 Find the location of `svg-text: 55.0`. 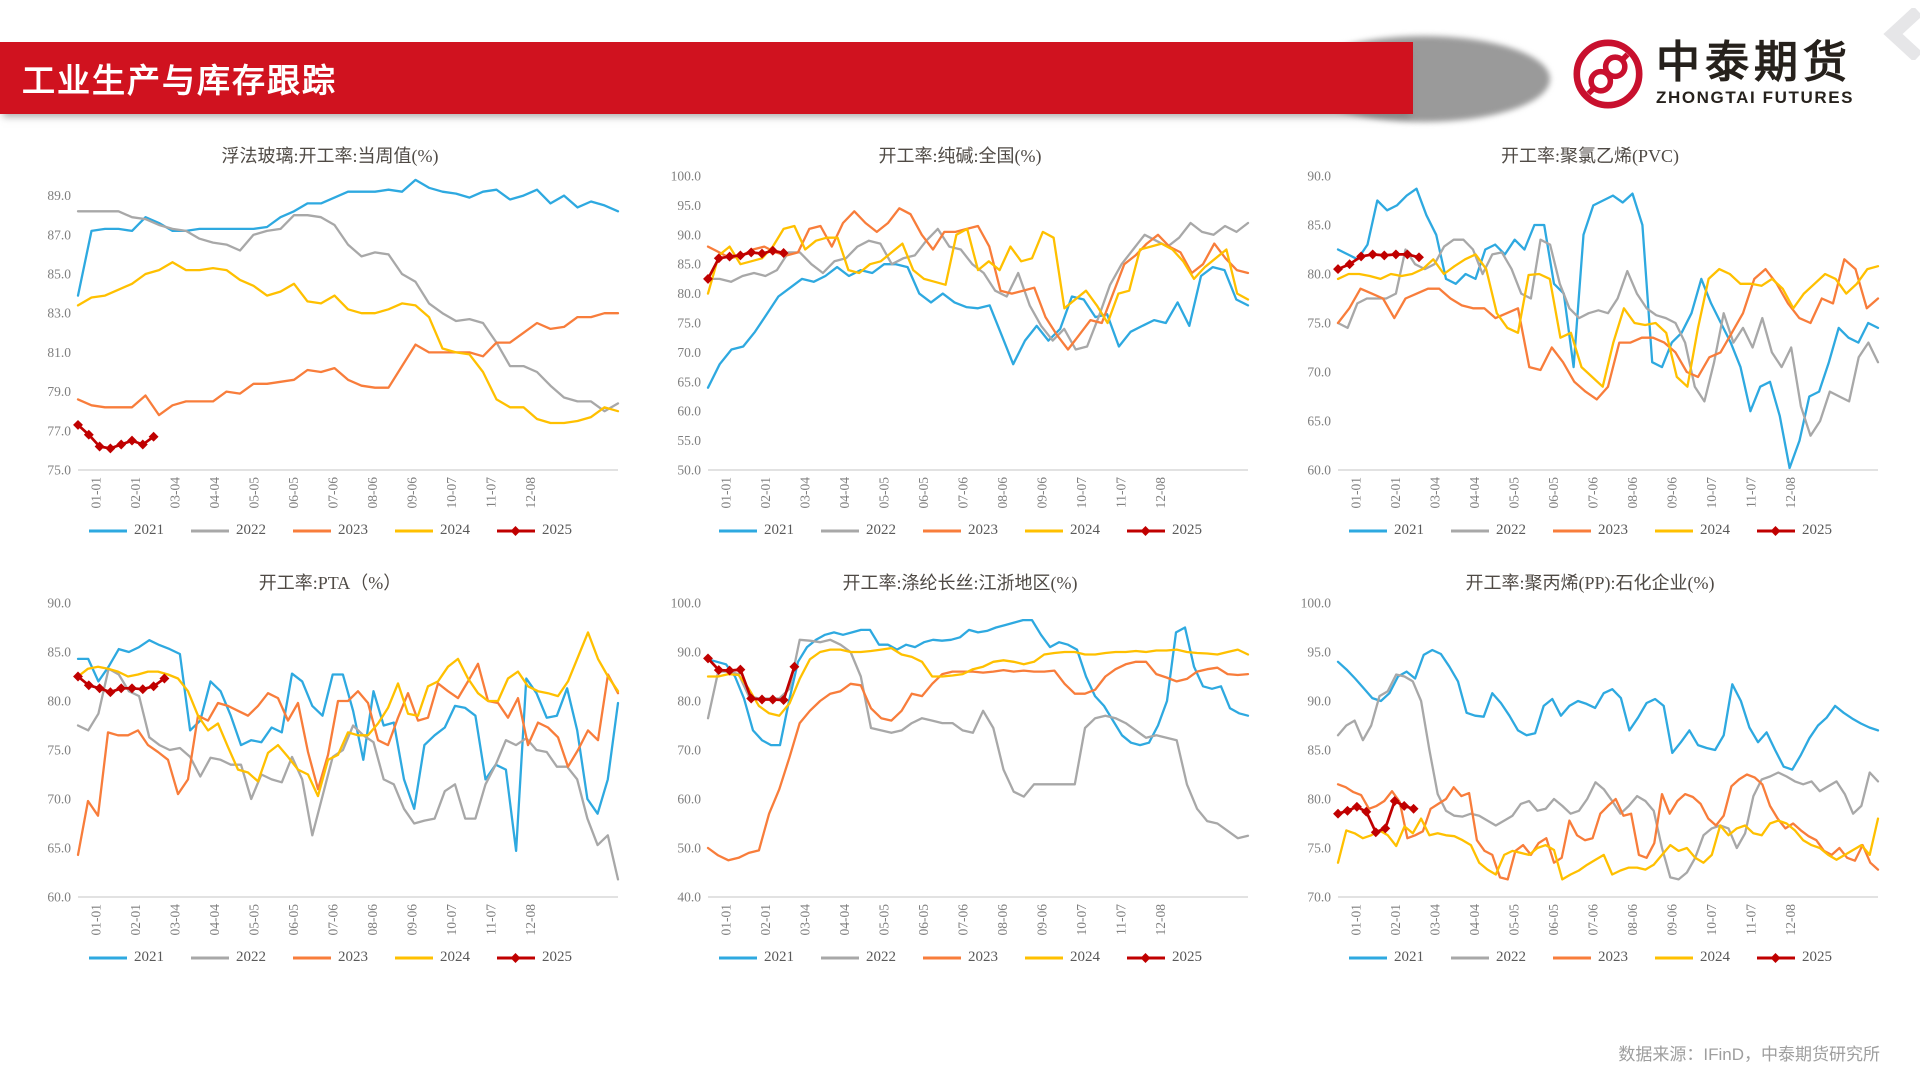

svg-text: 55.0 is located at coordinates (689, 440).